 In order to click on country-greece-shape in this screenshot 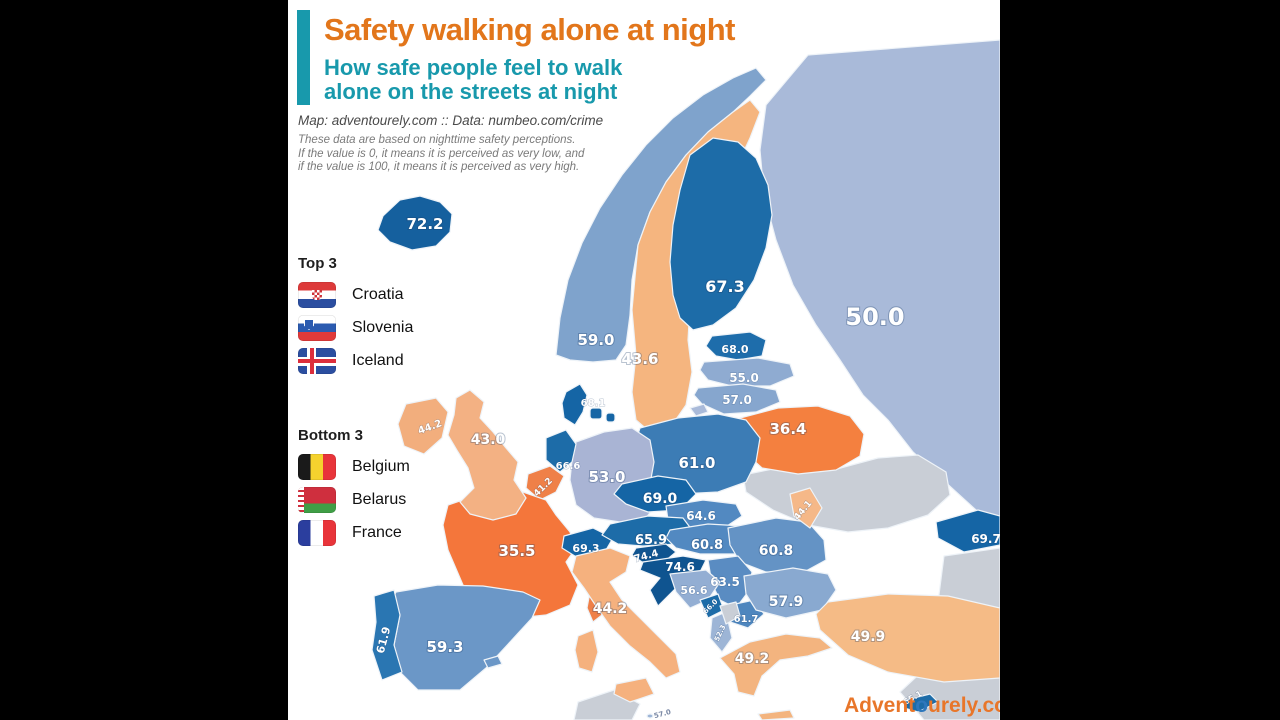, I will do `click(776, 665)`.